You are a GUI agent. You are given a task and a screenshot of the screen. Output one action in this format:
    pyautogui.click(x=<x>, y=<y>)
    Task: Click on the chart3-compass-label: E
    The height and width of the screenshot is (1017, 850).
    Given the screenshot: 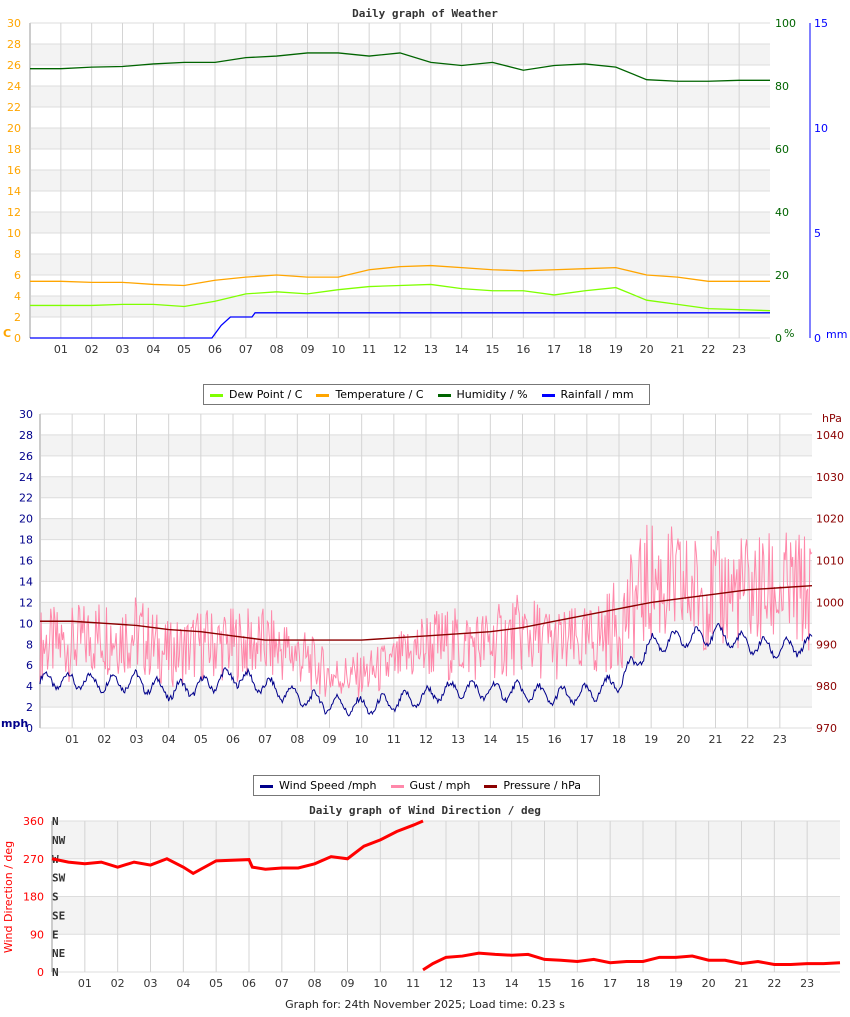 What is the action you would take?
    pyautogui.click(x=55, y=934)
    